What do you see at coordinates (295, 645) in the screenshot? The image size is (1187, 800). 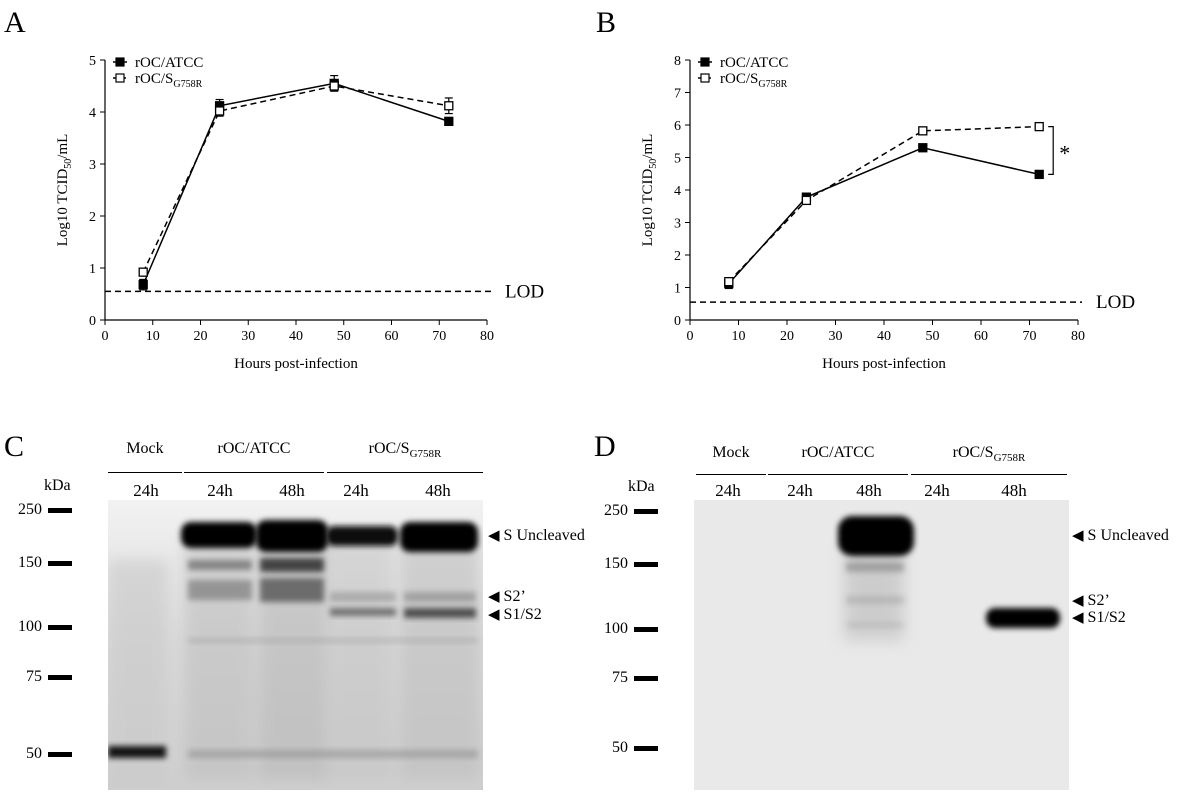 I see `blot-image` at bounding box center [295, 645].